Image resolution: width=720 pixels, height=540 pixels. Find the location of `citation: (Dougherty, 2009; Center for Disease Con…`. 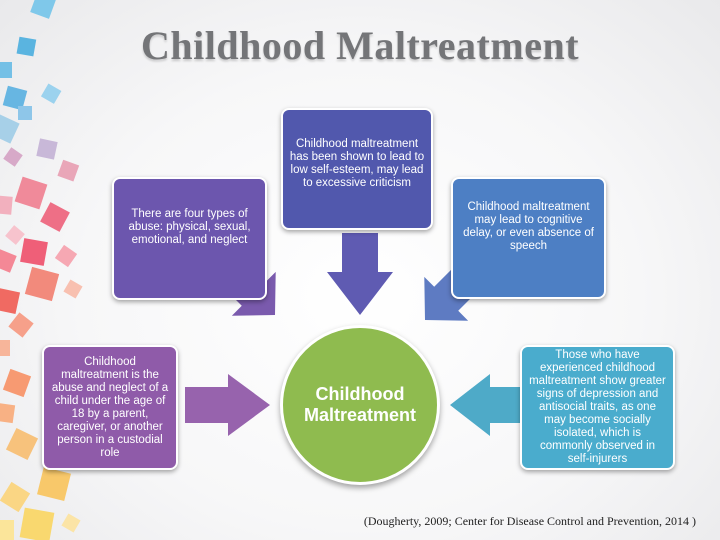

citation: (Dougherty, 2009; Center for Disease Con… is located at coordinates (529, 521).